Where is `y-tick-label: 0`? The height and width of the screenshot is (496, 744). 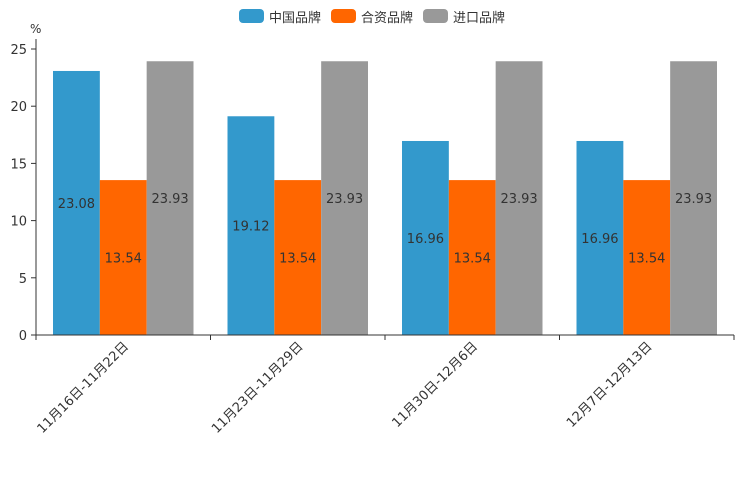
y-tick-label: 0 is located at coordinates (23, 336).